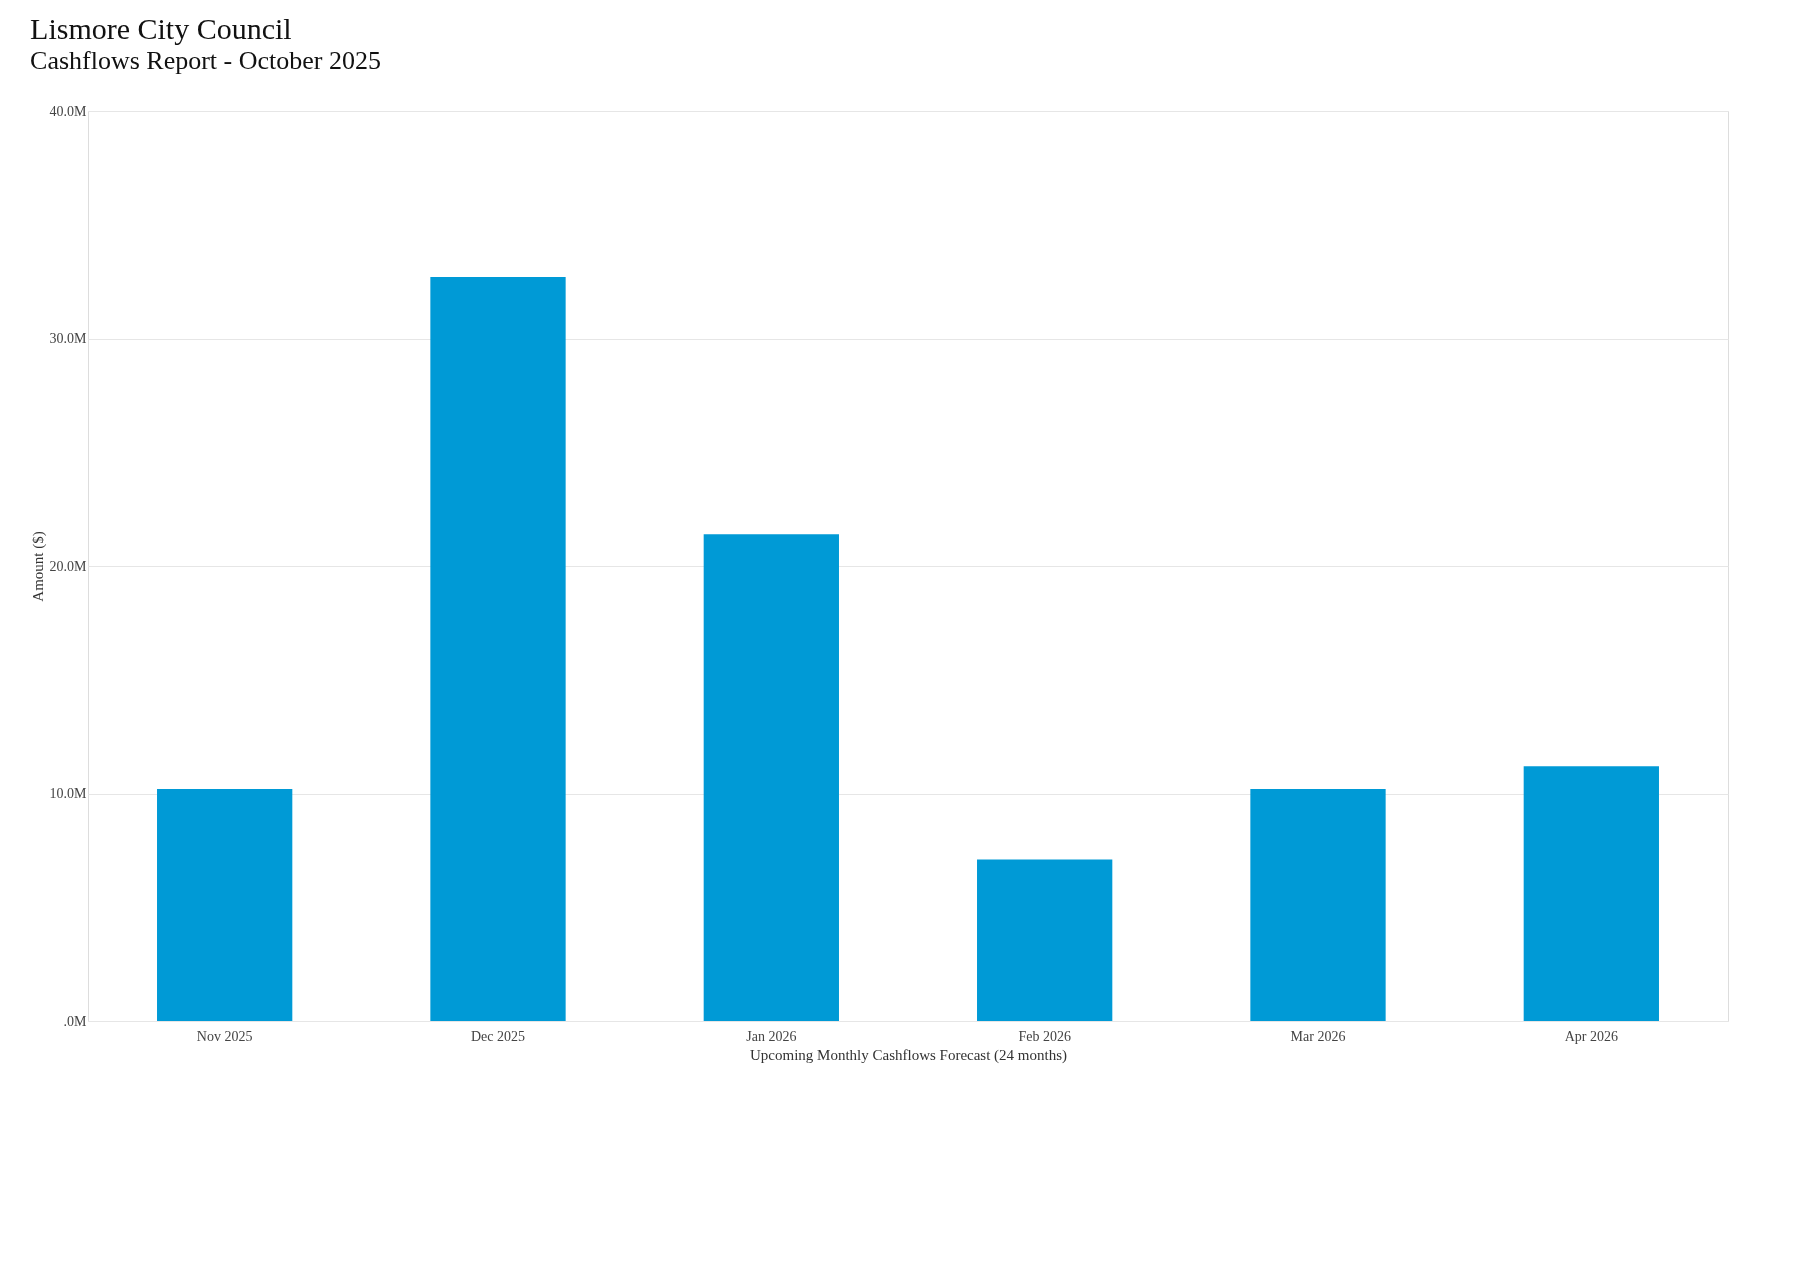 Image resolution: width=1811 pixels, height=1281 pixels. Describe the element at coordinates (68, 566) in the screenshot. I see `y-tick-label: 20.0M` at that location.